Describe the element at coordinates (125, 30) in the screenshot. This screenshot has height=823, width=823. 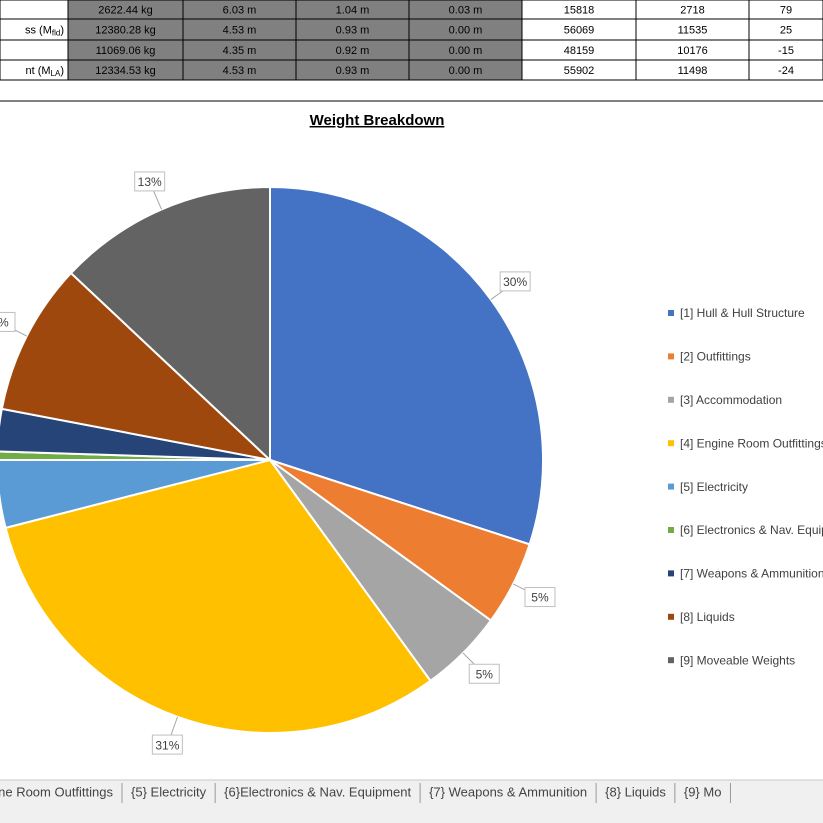
I see `table-value: 12380.28 kg` at that location.